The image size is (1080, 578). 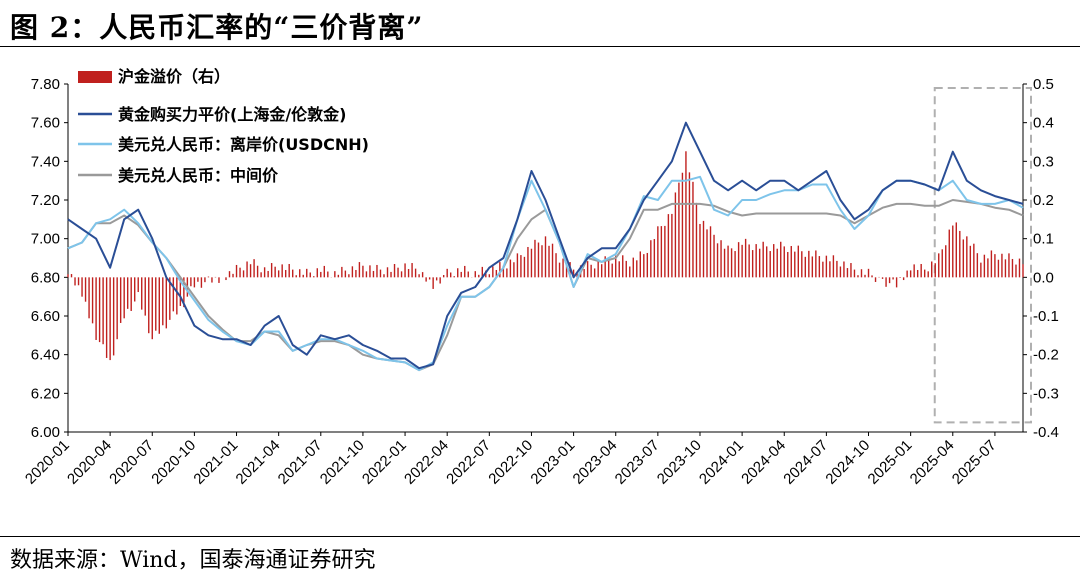 I want to click on x-tick-label: 2021-07, so click(x=300, y=462).